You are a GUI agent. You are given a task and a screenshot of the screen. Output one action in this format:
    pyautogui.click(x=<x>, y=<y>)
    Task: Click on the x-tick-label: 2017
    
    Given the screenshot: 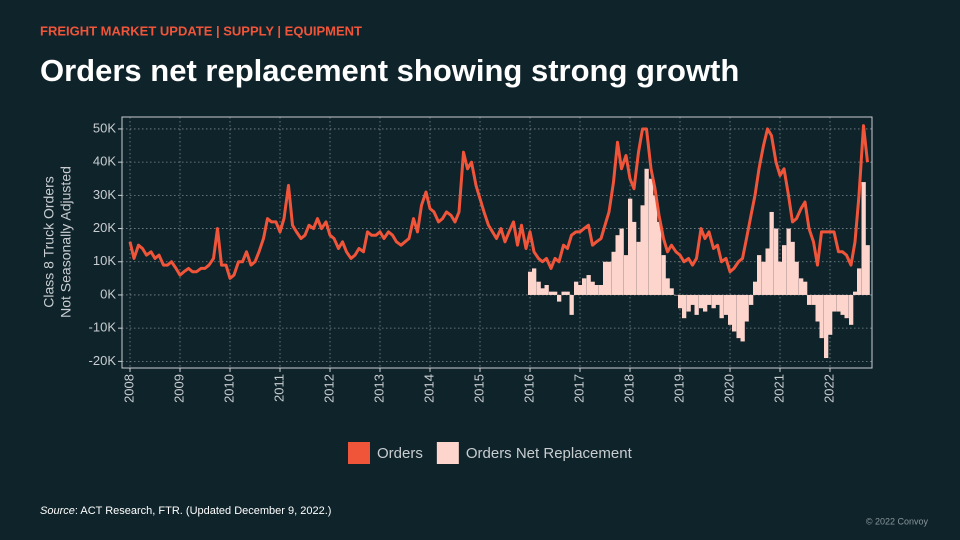 What is the action you would take?
    pyautogui.click(x=578, y=388)
    